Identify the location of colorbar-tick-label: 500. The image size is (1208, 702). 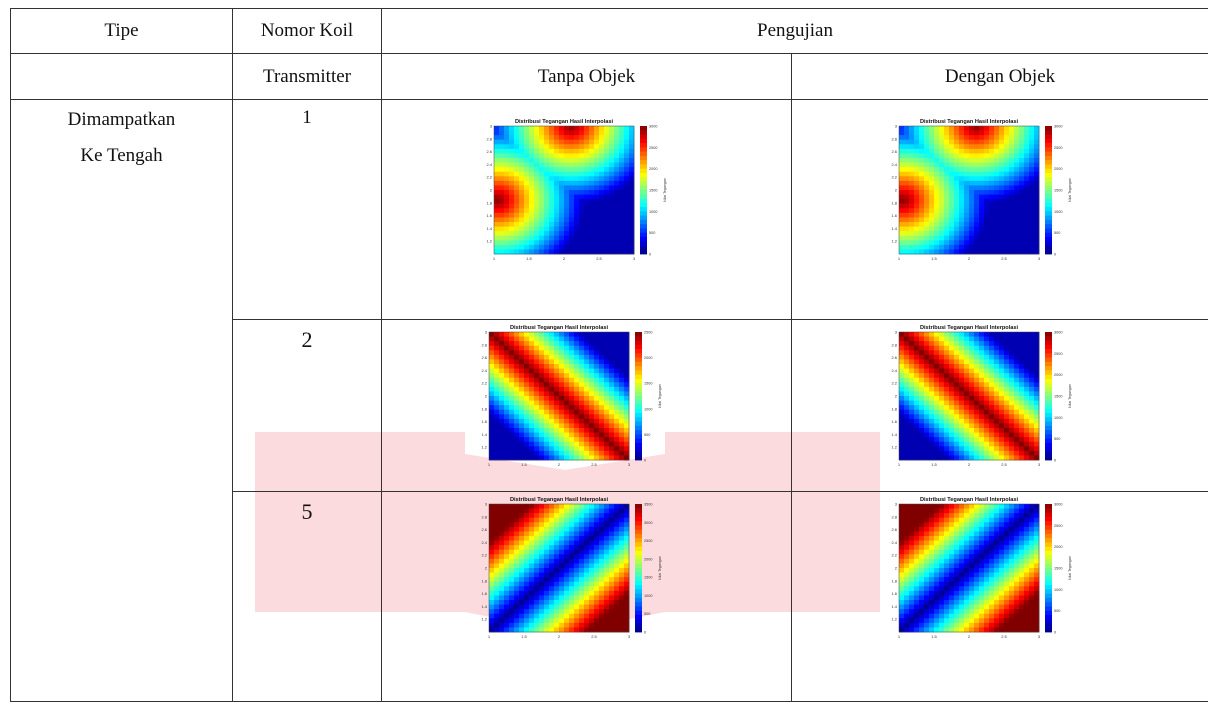
(647, 614).